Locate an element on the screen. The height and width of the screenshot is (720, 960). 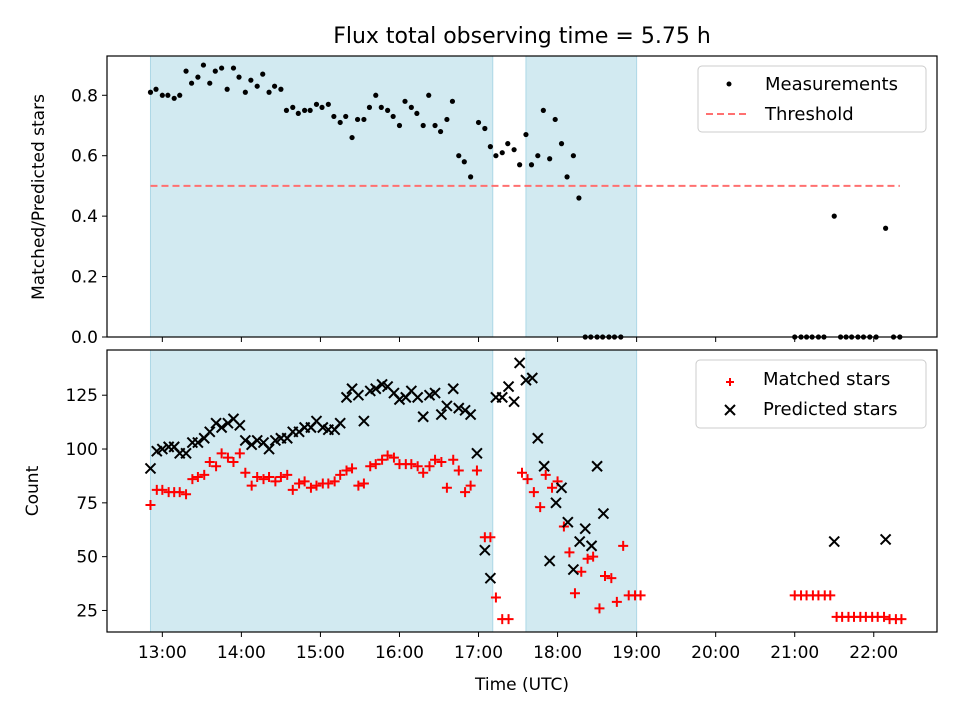
bottom-y-tick-label: 125 is located at coordinates (82, 396).